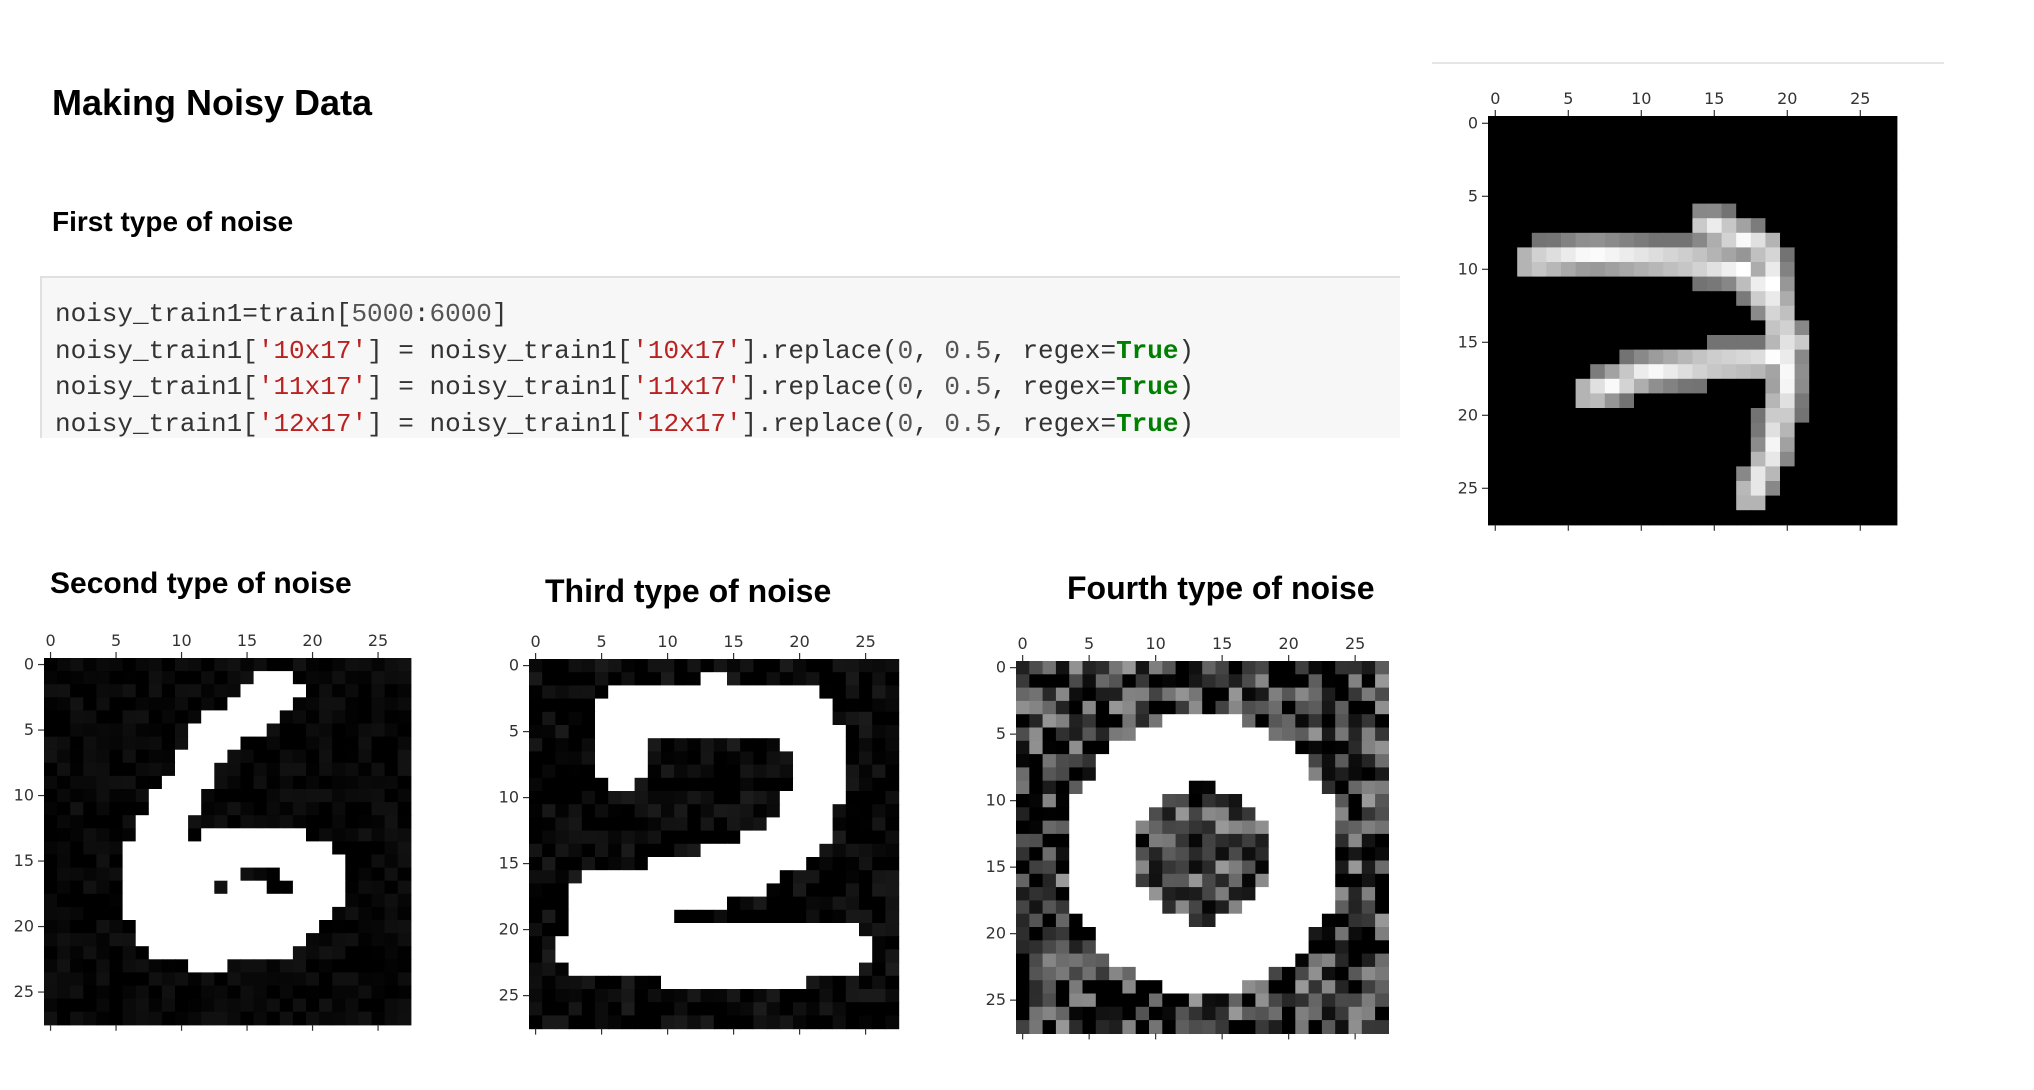 This screenshot has width=2034, height=1090. Describe the element at coordinates (1468, 487) in the screenshot. I see `y-tick-label: 25` at that location.